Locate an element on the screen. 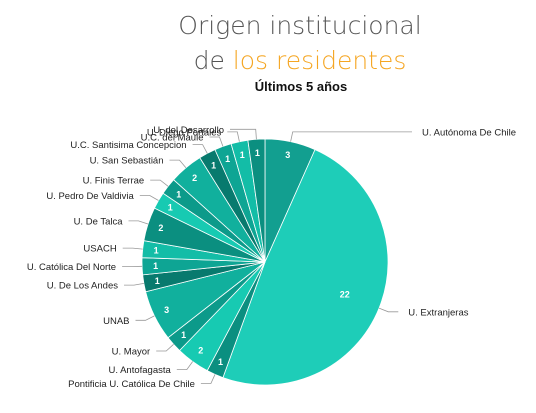  category-label-u-san-sebasti-n: U. San Sebastián is located at coordinates (127, 161).